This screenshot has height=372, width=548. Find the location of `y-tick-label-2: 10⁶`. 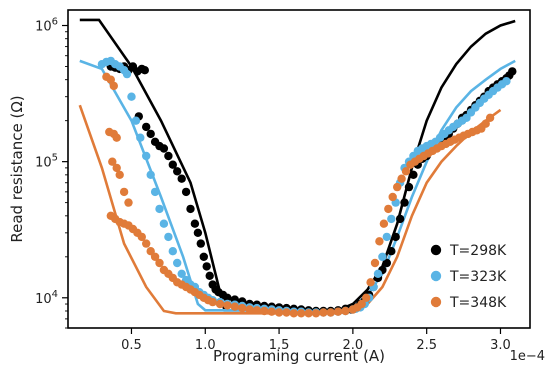

y-tick-label-2: 10⁶ is located at coordinates (46, 26).